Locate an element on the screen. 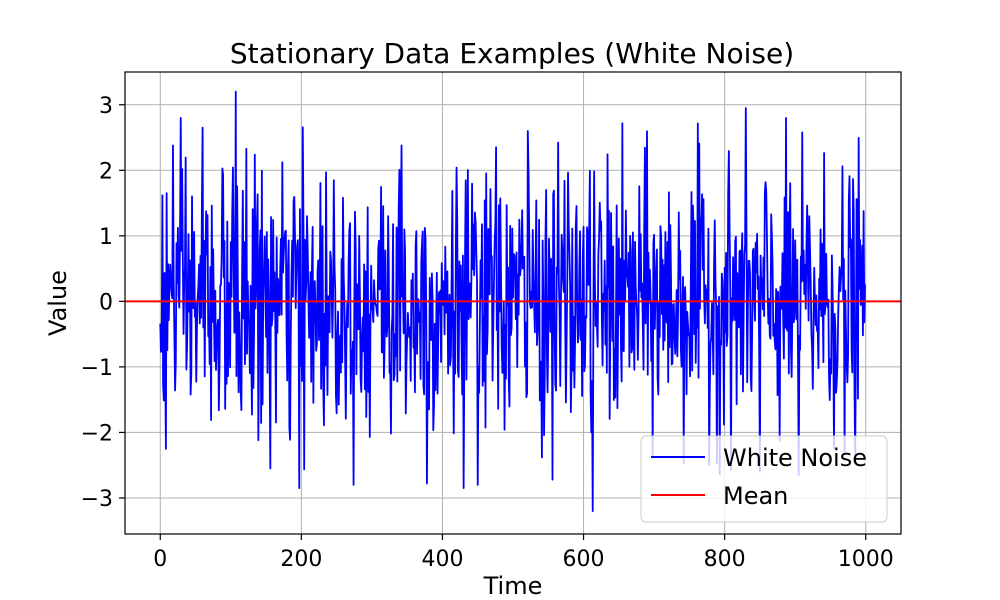 This screenshot has width=1000, height=600. legend-label-mean: Mean is located at coordinates (755, 496).